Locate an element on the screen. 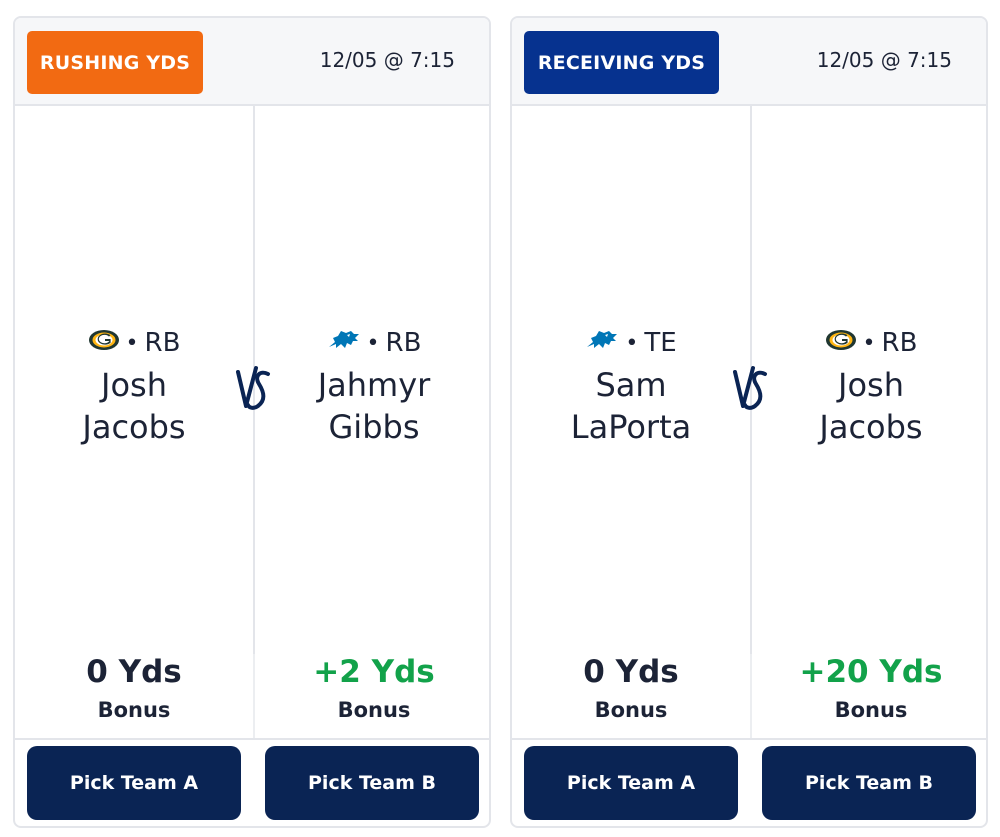 This screenshot has height=837, width=1000. player-position: TE is located at coordinates (660, 343).